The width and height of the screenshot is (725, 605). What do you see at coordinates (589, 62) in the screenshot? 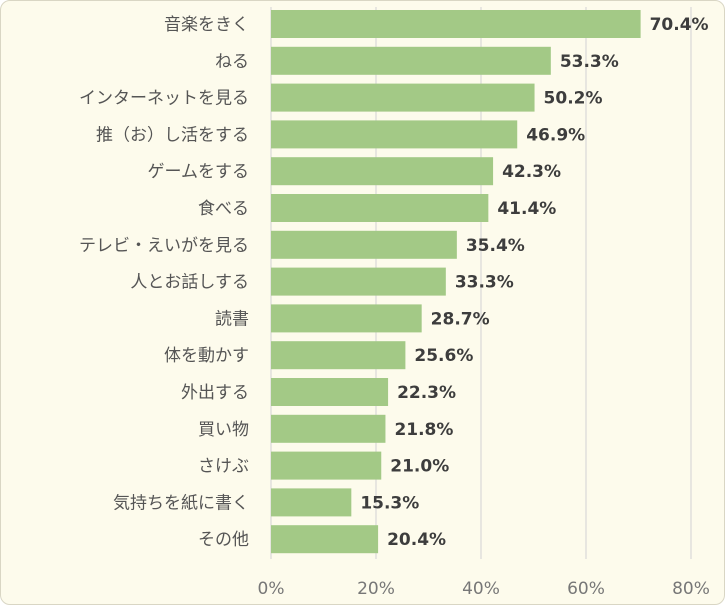
I see `data-label: 53.3%` at bounding box center [589, 62].